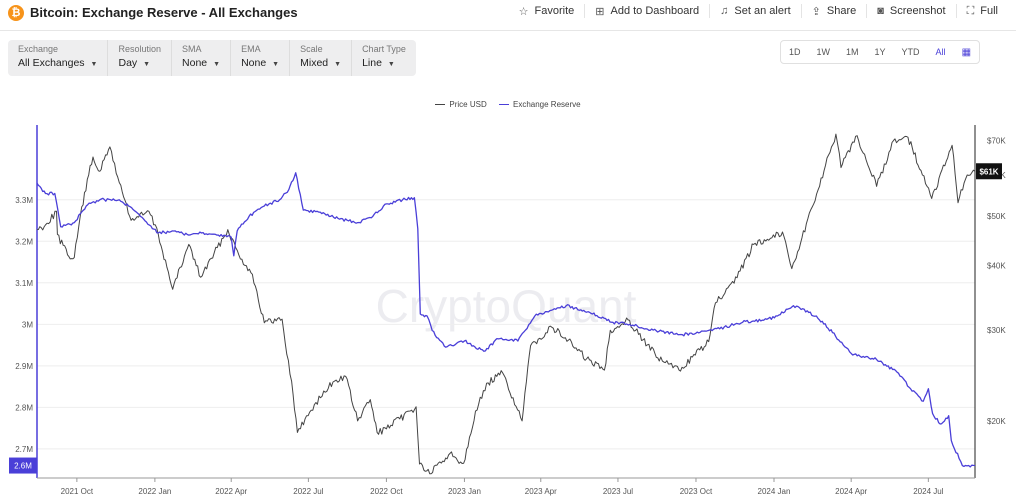  What do you see at coordinates (762, 11) in the screenshot?
I see `set-alert-label: Set an alert` at bounding box center [762, 11].